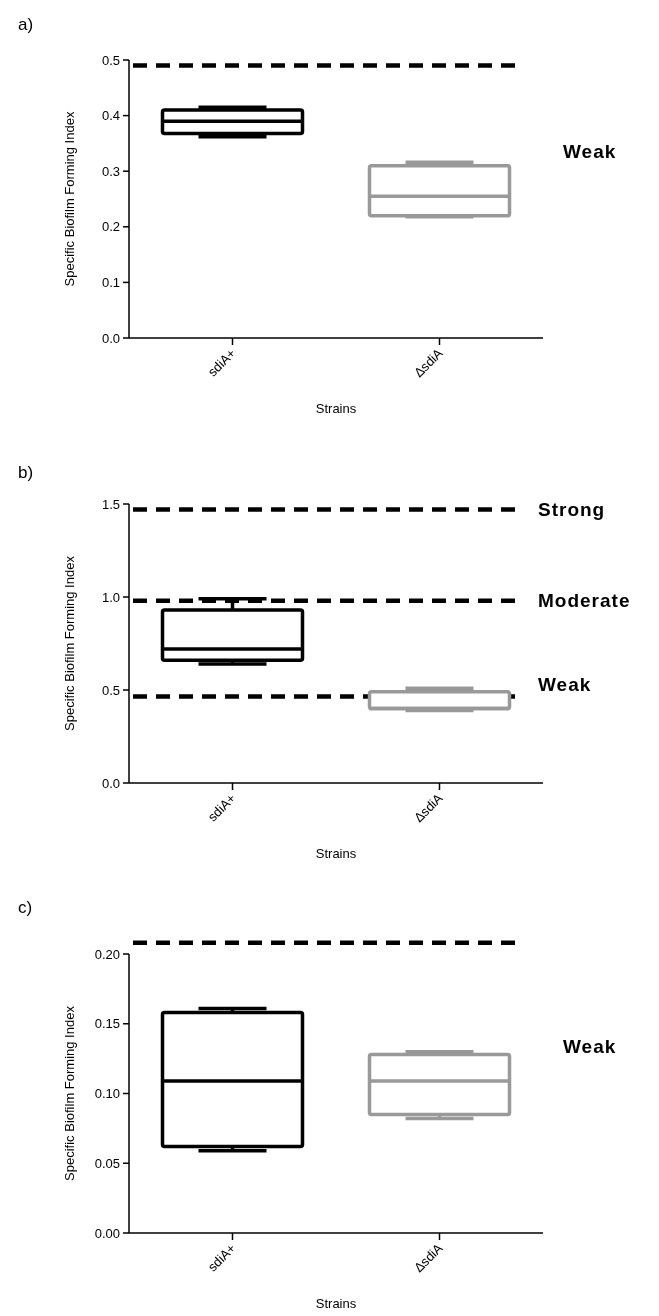 The height and width of the screenshot is (1316, 659). I want to click on y-tick-label: 1.5, so click(110, 504).